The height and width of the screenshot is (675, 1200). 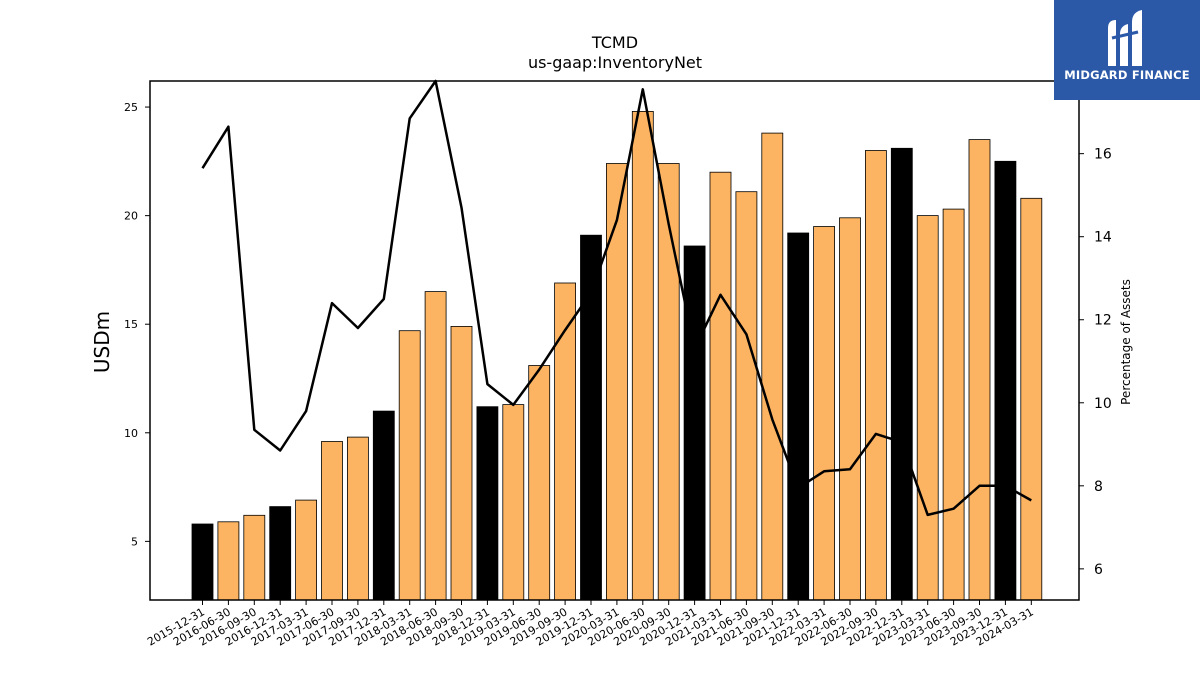 I want to click on left-axis: 5 10 15 20 25, so click(x=137, y=324).